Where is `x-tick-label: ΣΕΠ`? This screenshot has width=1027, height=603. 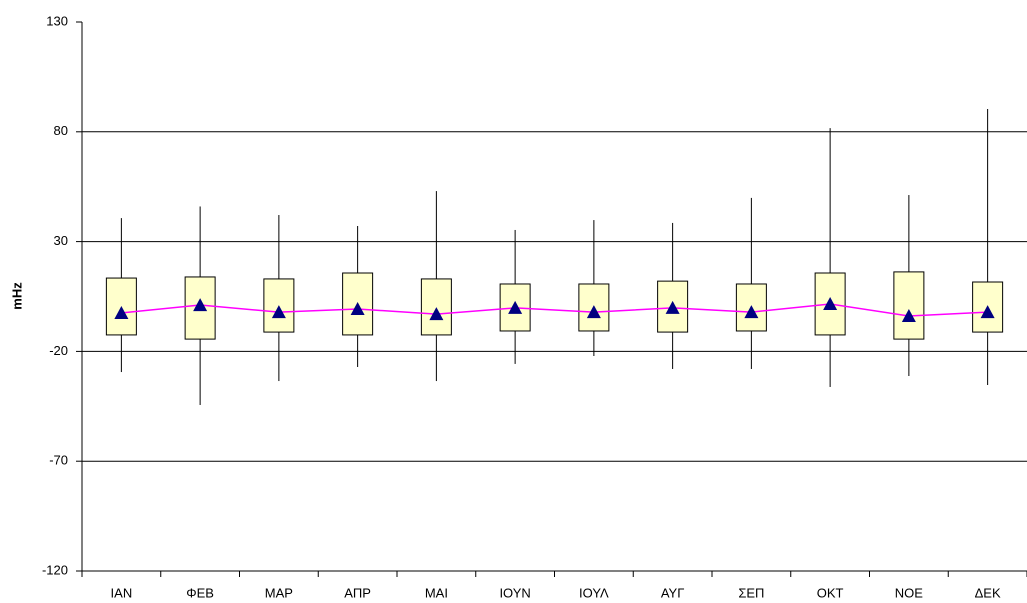
x-tick-label: ΣΕΠ is located at coordinates (751, 592).